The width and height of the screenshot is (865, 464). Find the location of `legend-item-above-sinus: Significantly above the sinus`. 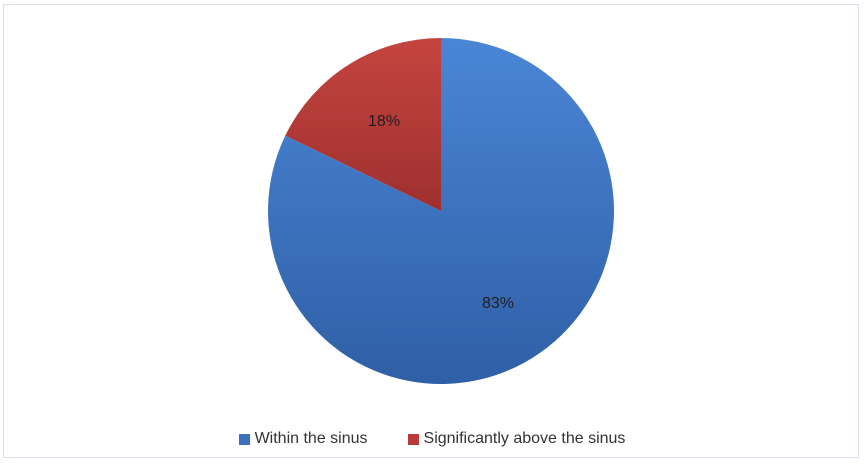

legend-item-above-sinus: Significantly above the sinus is located at coordinates (516, 439).